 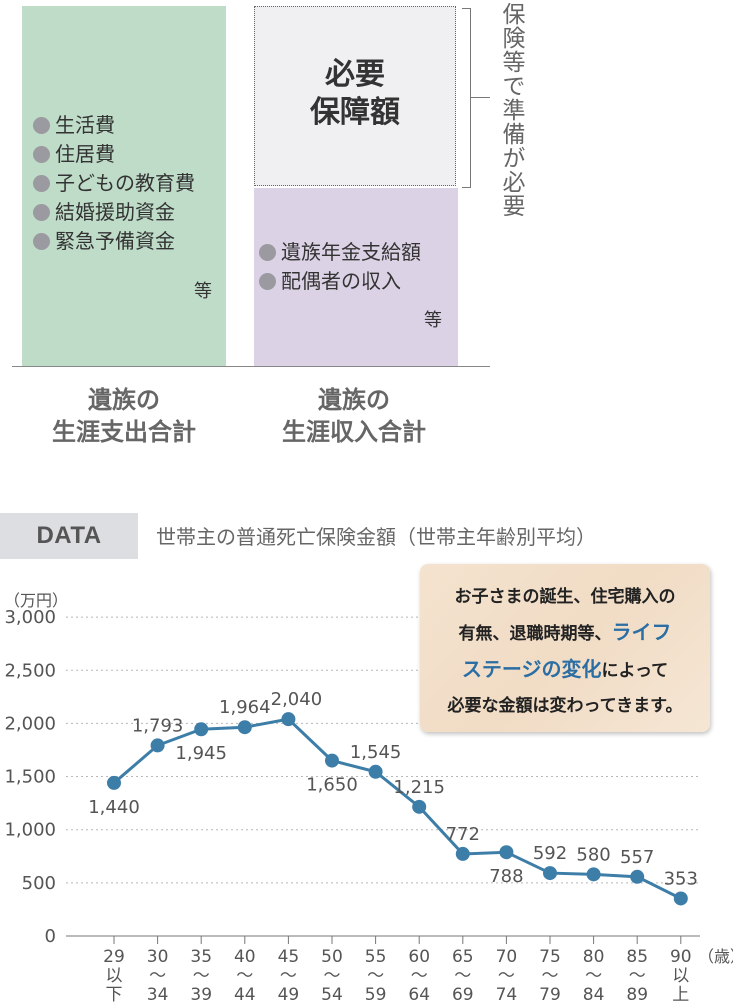 I want to click on x-tick-label: 65, so click(x=463, y=957).